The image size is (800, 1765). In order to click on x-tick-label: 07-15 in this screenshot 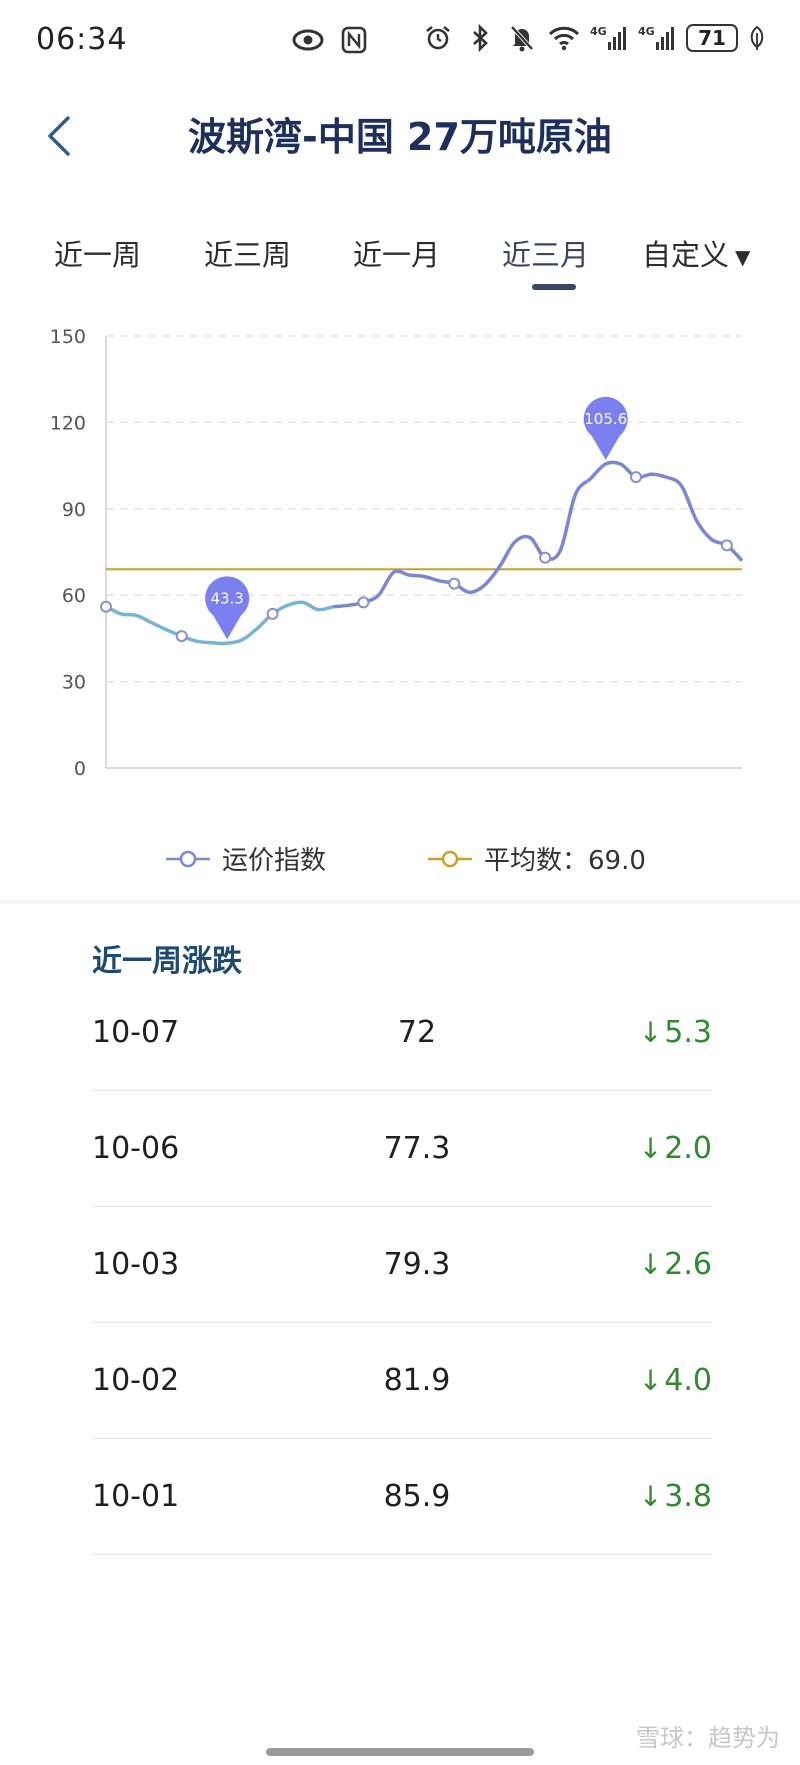, I will do `click(105, 788)`.